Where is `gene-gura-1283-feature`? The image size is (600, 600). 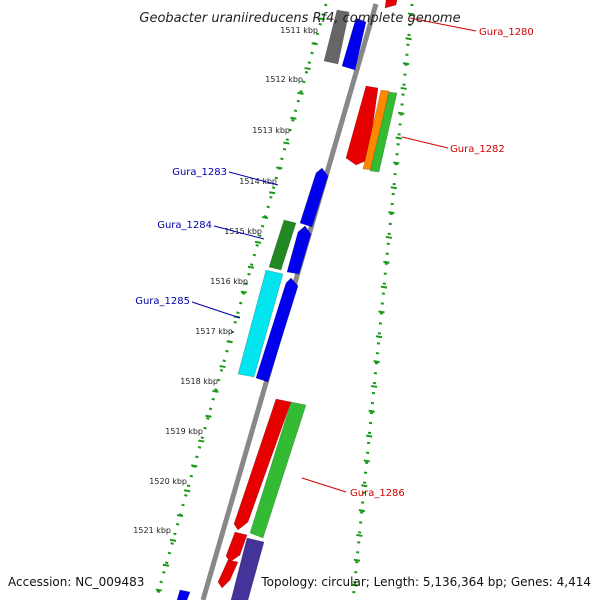
gene-gura-1283-feature is located at coordinates (314, 197).